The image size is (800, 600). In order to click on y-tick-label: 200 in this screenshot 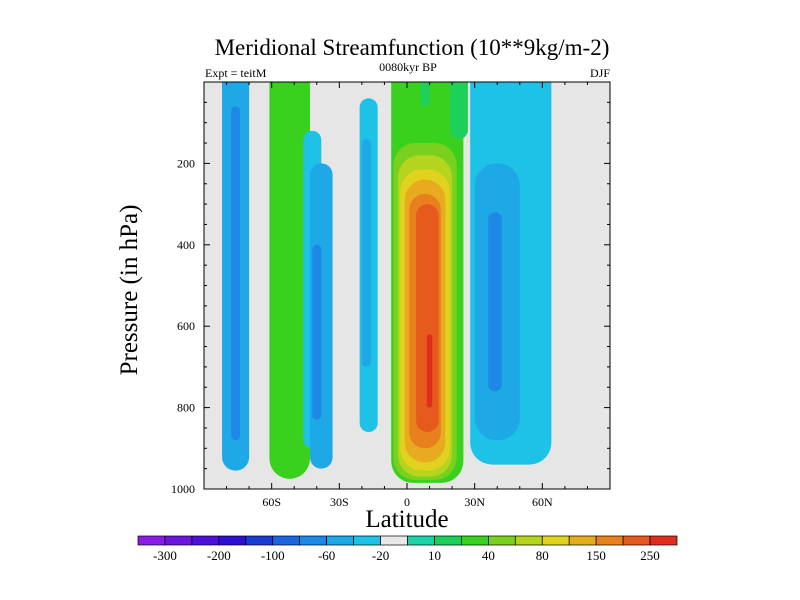, I will do `click(186, 163)`.